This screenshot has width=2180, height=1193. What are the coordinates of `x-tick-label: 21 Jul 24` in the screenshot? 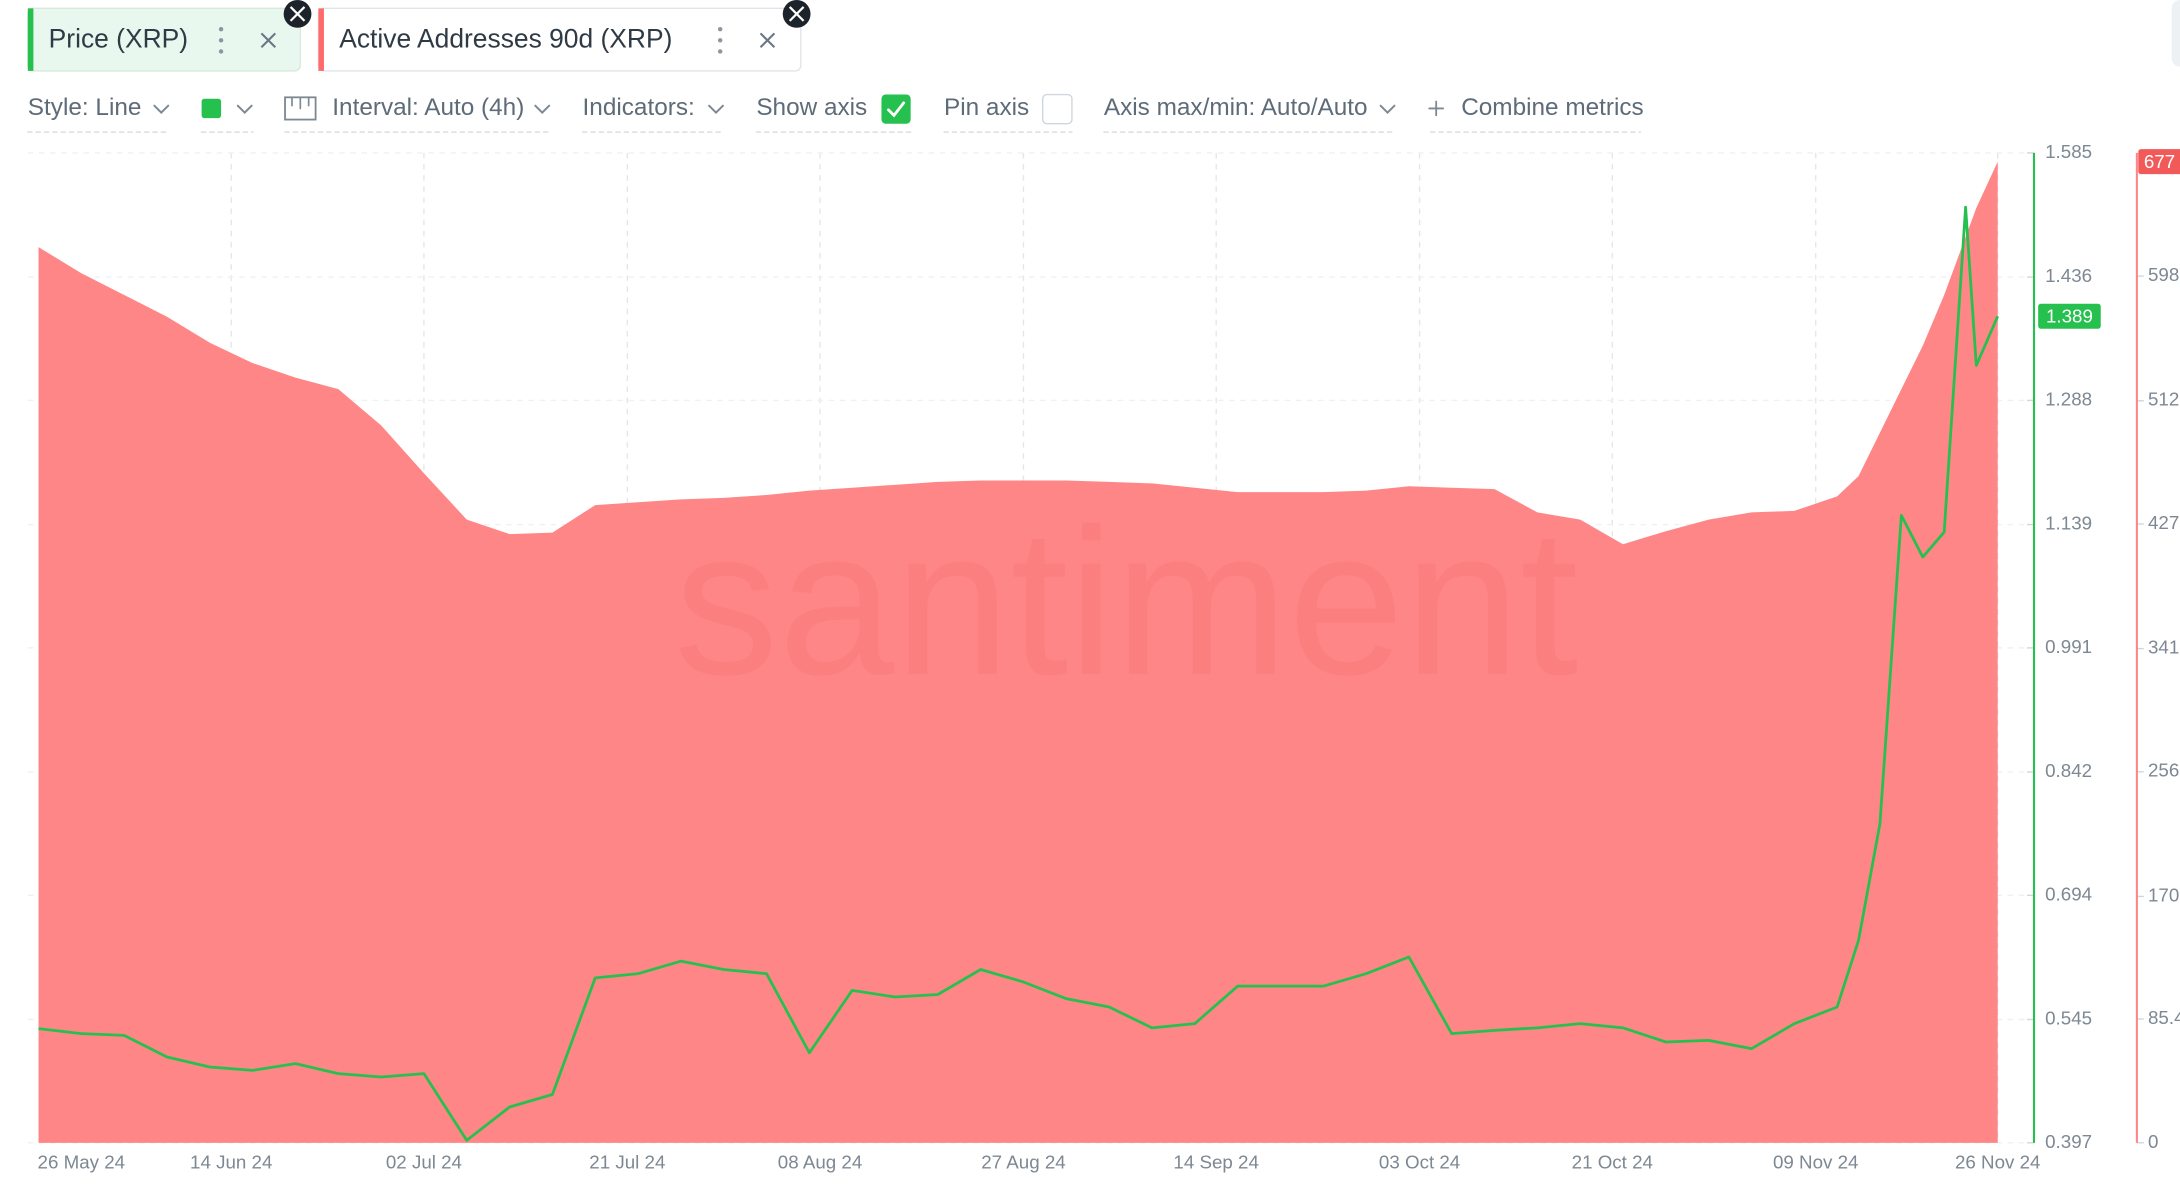 It's located at (627, 1162).